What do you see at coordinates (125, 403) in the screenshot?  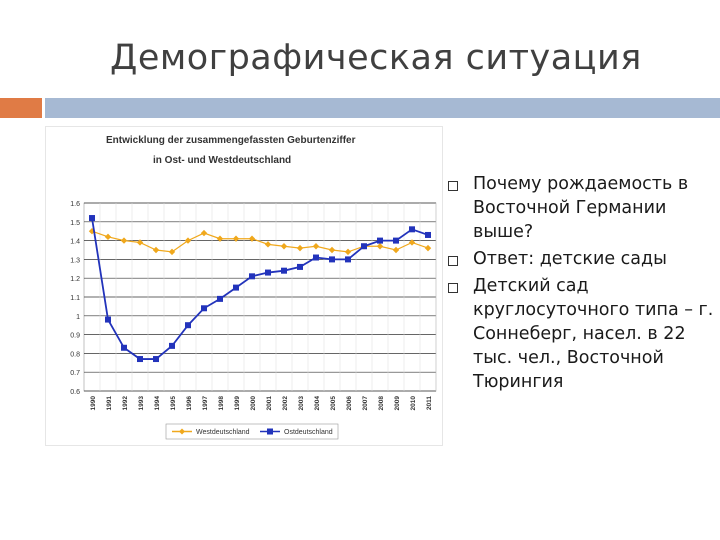 I see `x-tick-label: 1992` at bounding box center [125, 403].